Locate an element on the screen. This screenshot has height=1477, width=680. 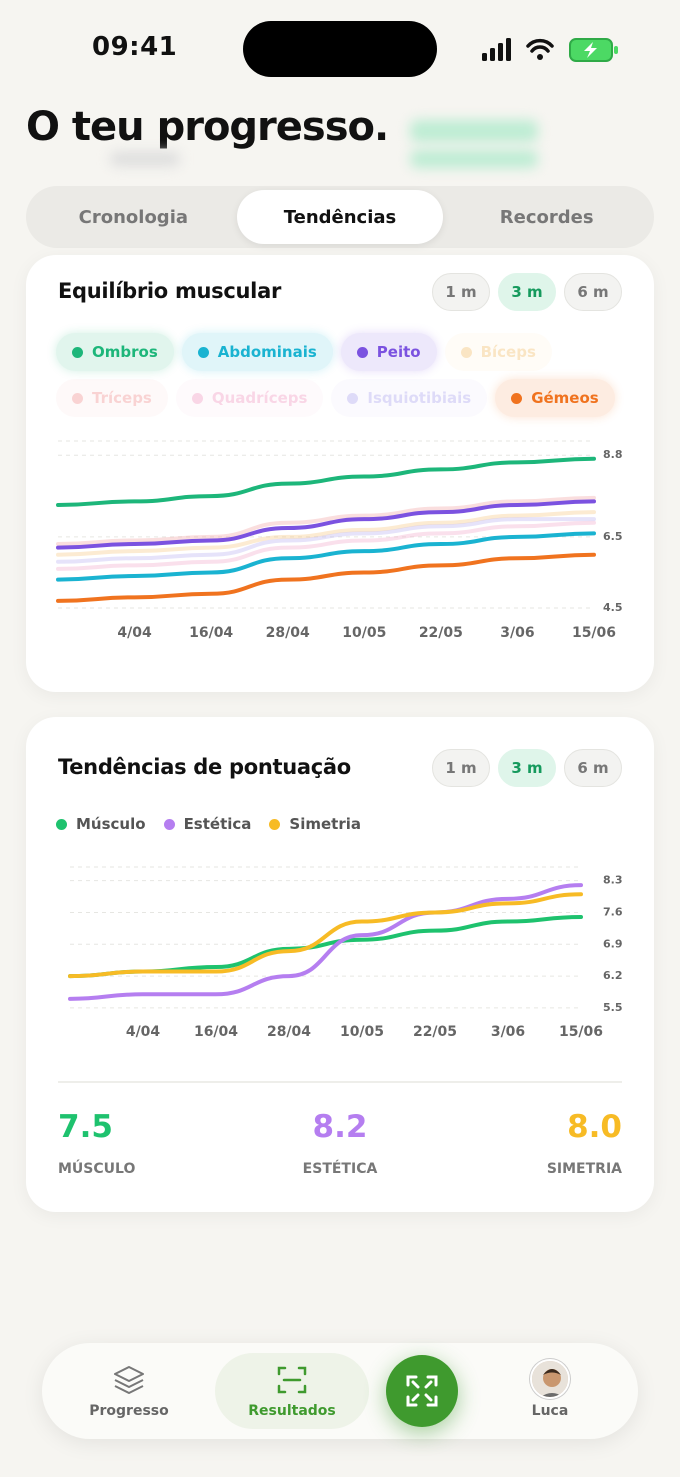
nav-label: Luca is located at coordinates (550, 1411).